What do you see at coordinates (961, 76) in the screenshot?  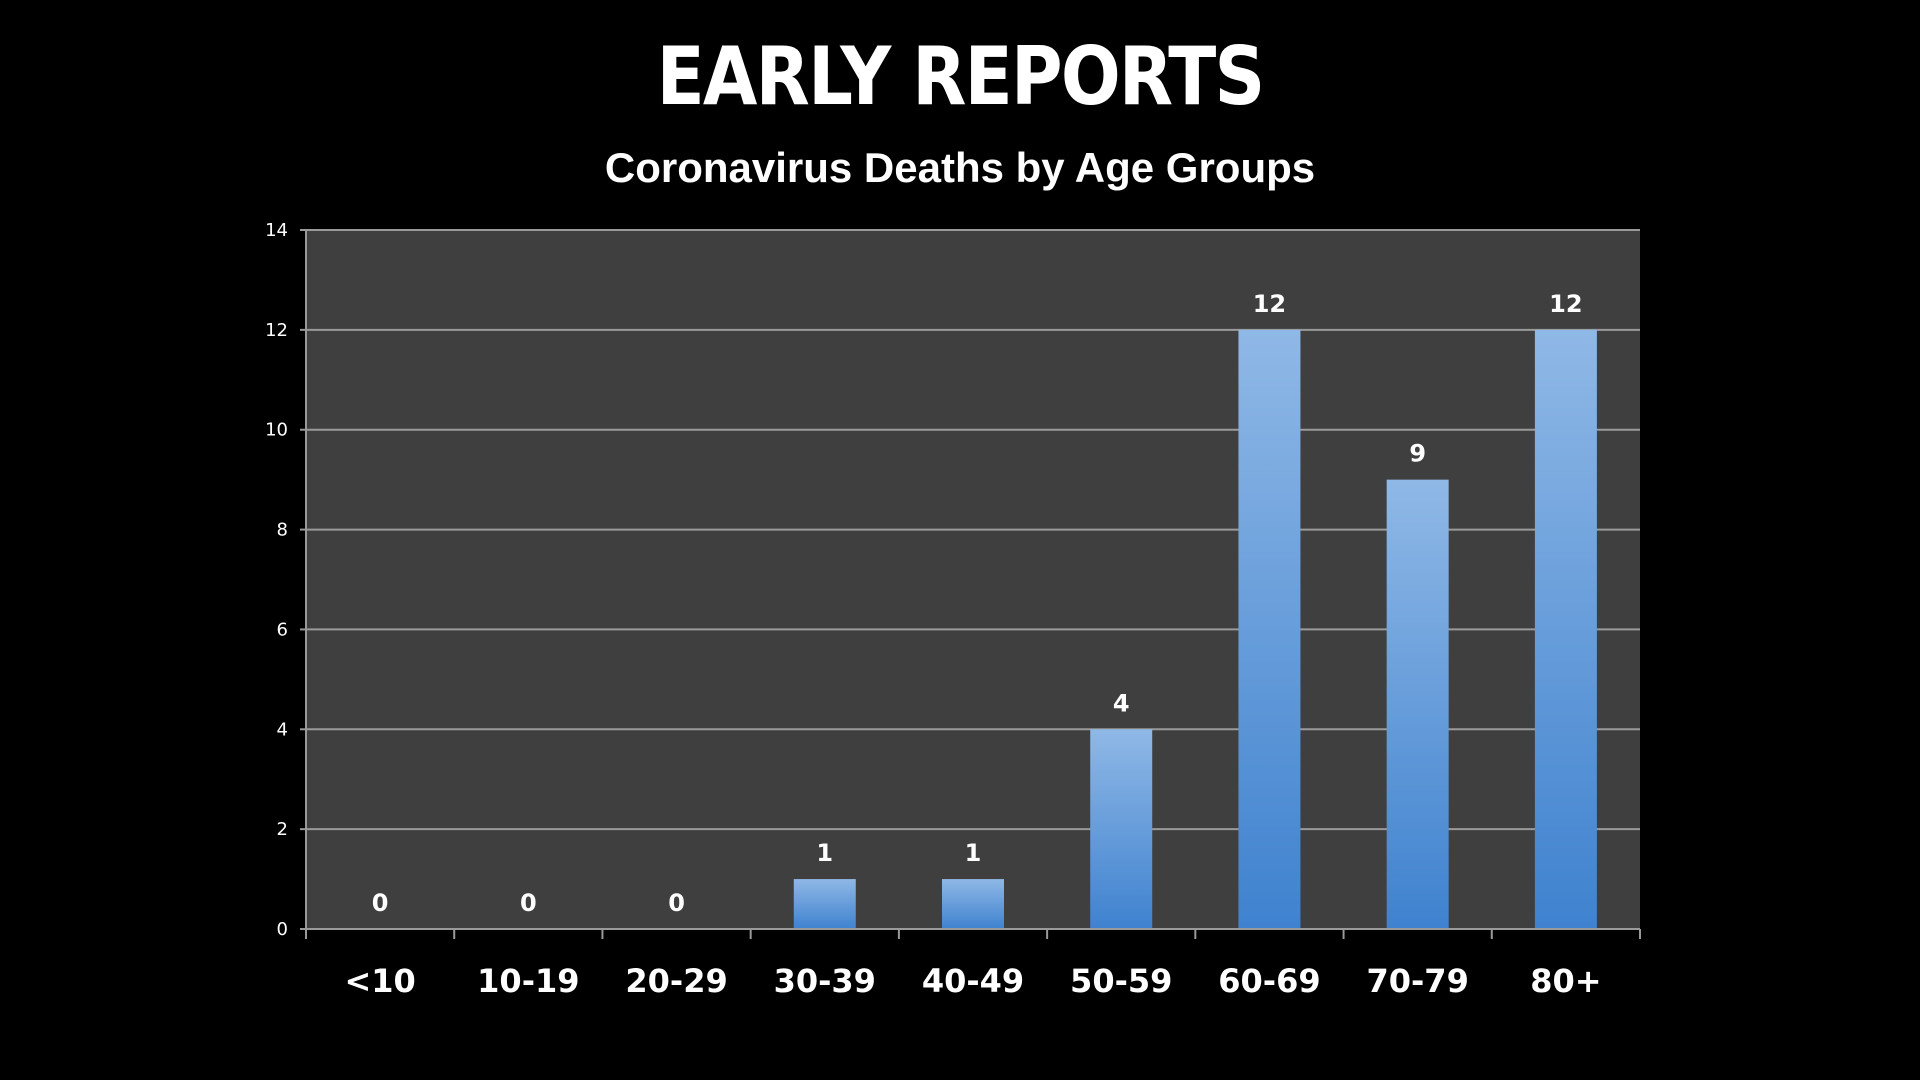 I see `chart-title: EARLY REPORTS` at bounding box center [961, 76].